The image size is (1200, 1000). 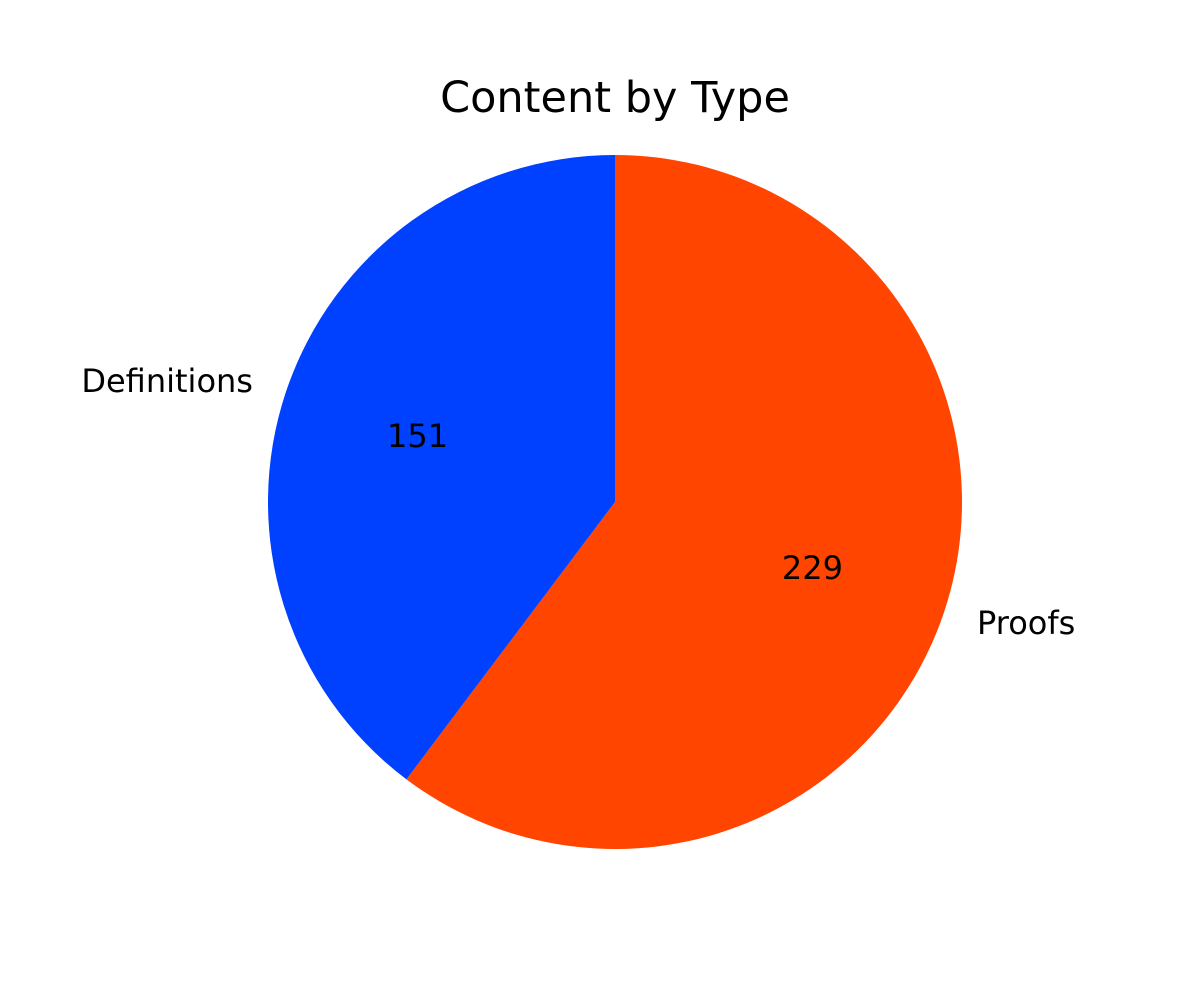 What do you see at coordinates (615, 98) in the screenshot?
I see `chart-title: Content by Type` at bounding box center [615, 98].